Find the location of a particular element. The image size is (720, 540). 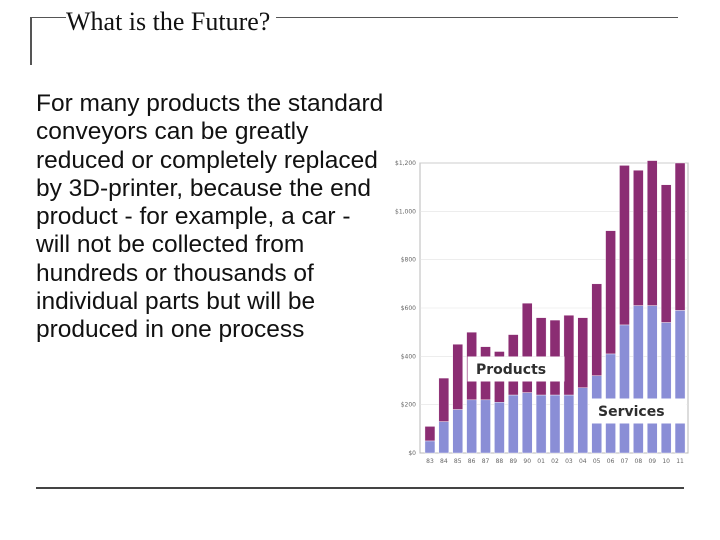

x-tick-label: 89 is located at coordinates (513, 461).